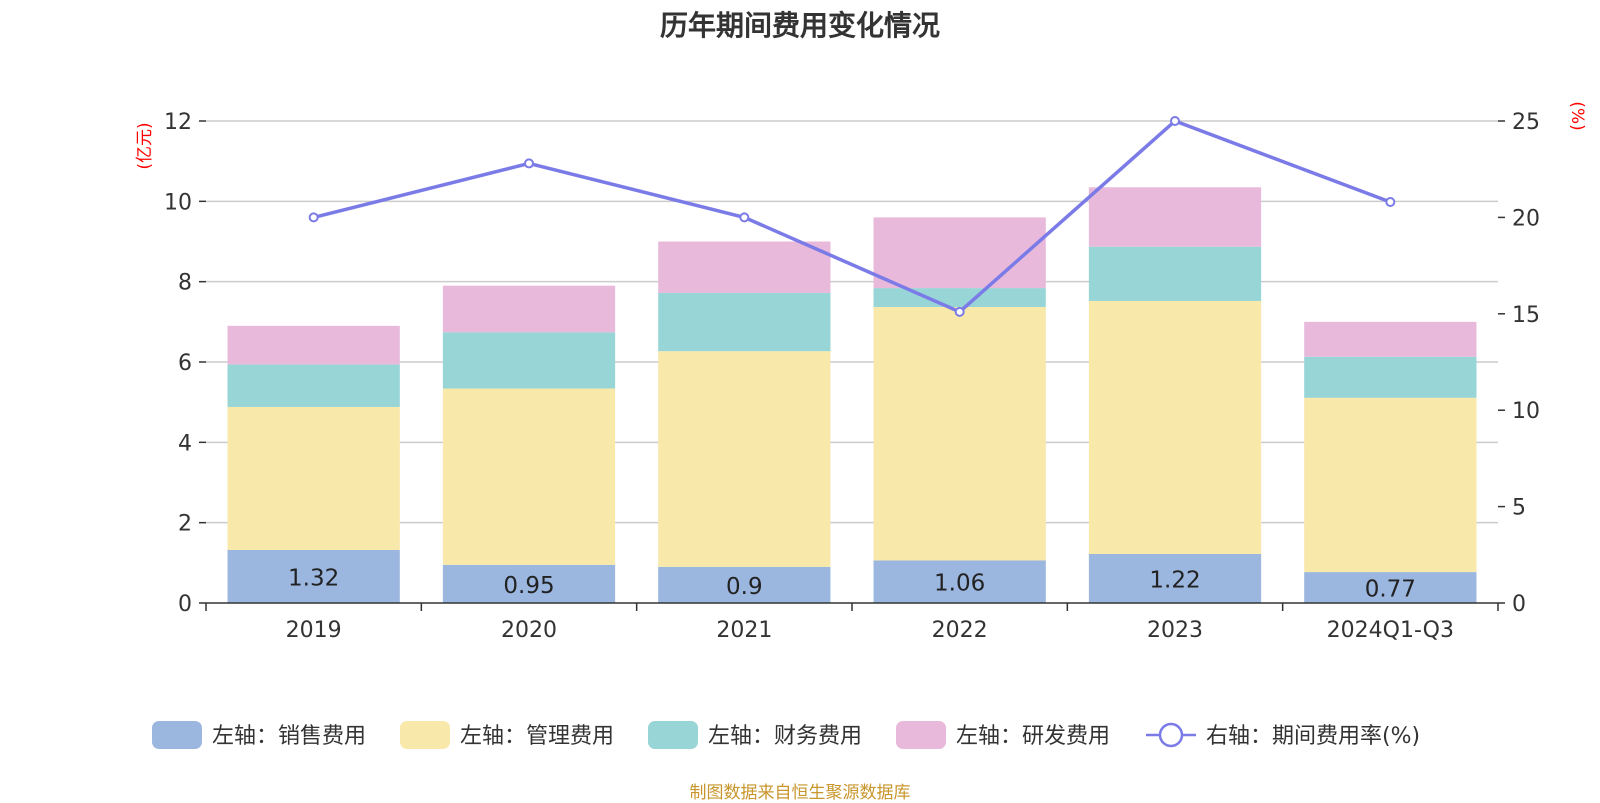 This screenshot has height=803, width=1600. I want to click on x-axis-tick-label: 2019, so click(314, 630).